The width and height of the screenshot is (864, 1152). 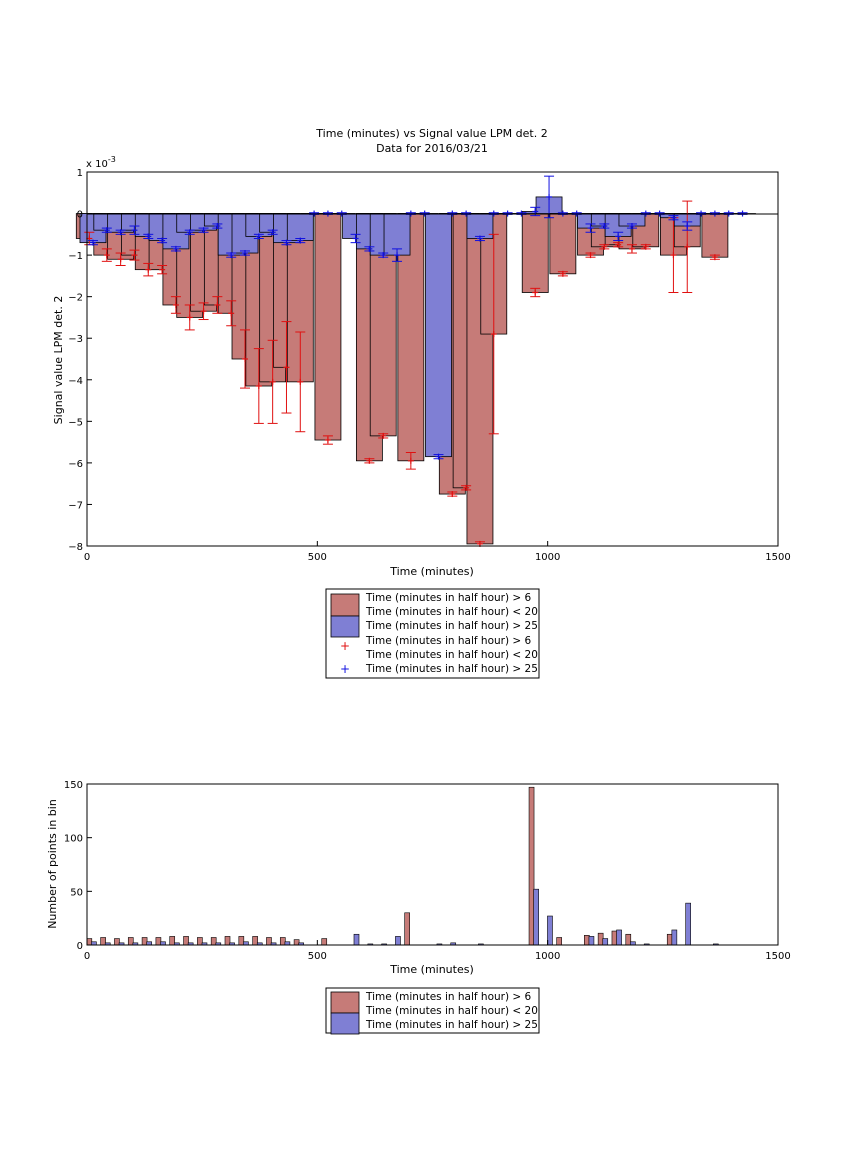 I want to click on y-axis-label: Signal value LPM det. 2, so click(x=58, y=360).